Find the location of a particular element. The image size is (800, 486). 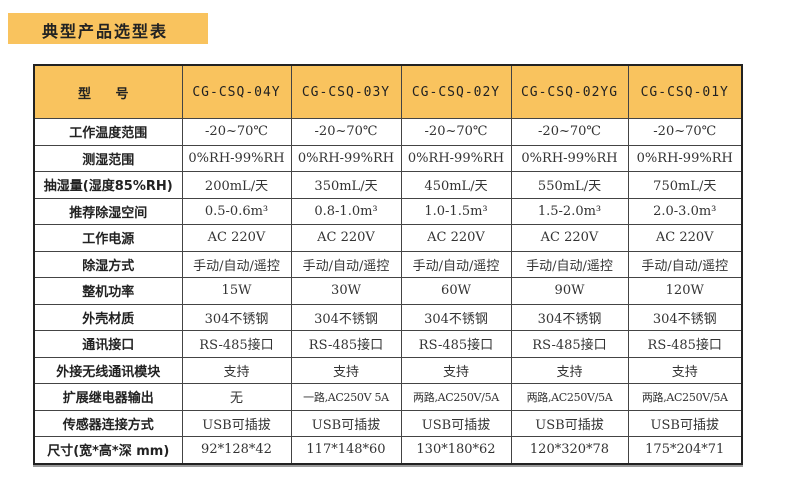

spec-cell: 60W is located at coordinates (456, 291).